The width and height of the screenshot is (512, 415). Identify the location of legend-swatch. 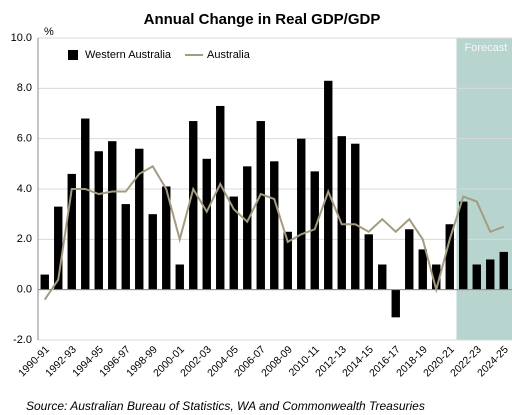
(73, 55).